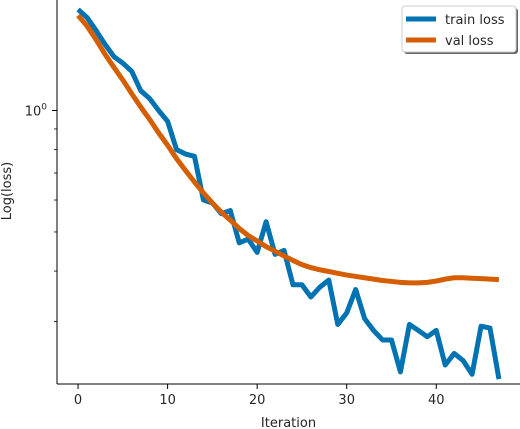 Image resolution: width=520 pixels, height=429 pixels. I want to click on x-tick-label: 40, so click(436, 400).